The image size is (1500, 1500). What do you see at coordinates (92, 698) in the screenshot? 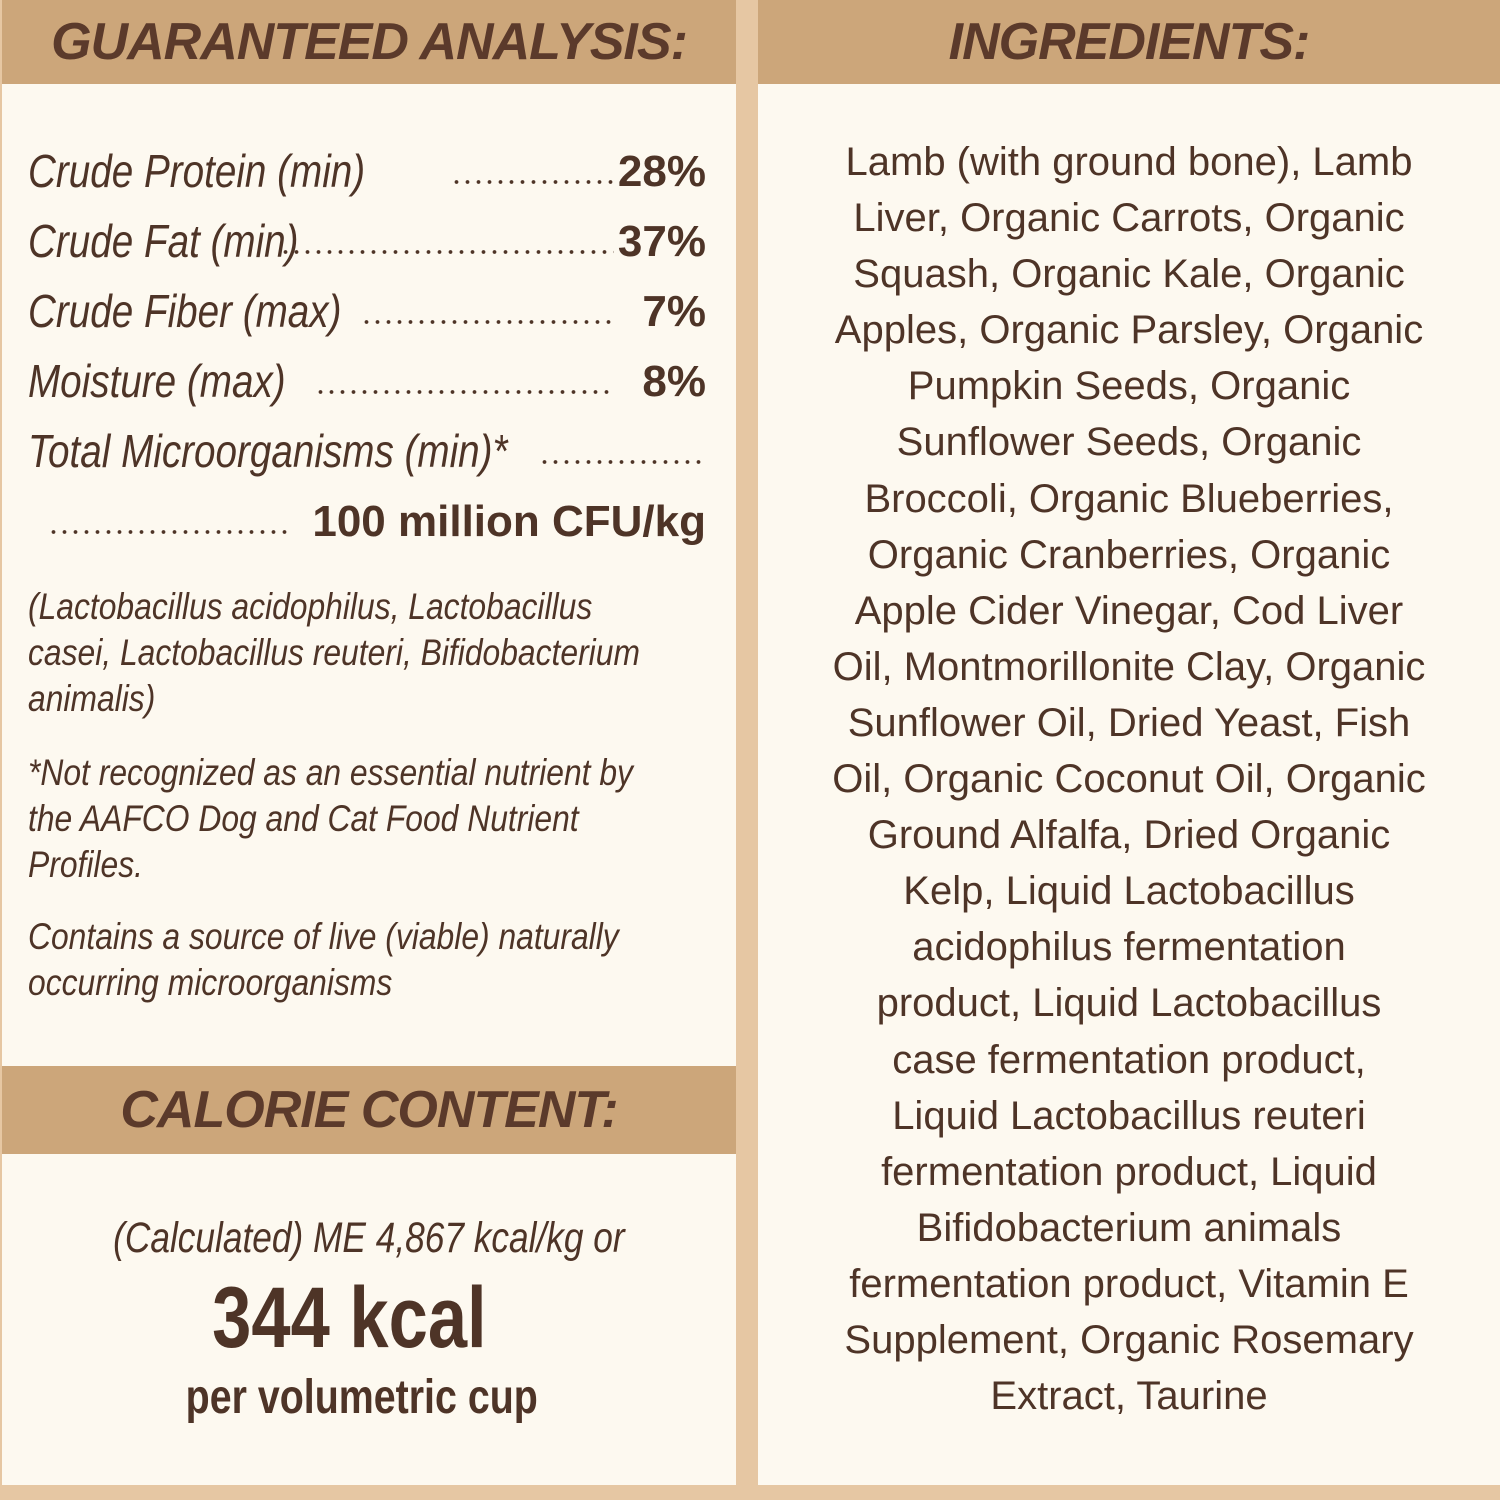
I see `note-line: animalis)` at bounding box center [92, 698].